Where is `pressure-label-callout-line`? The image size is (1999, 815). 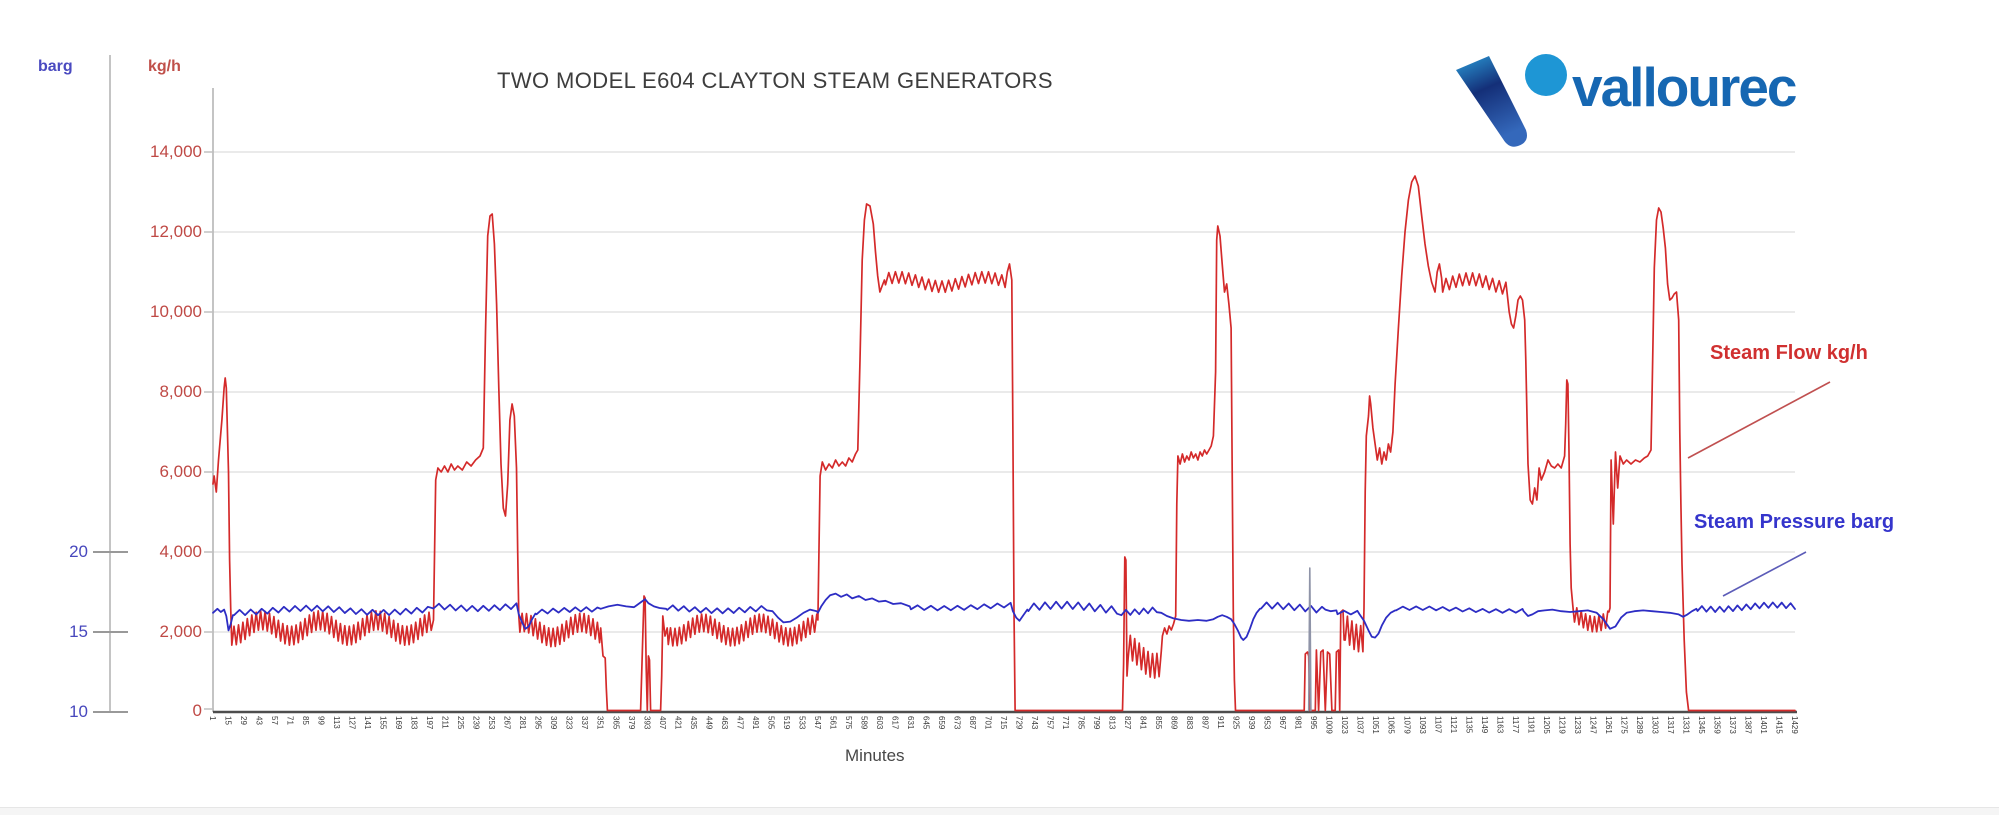
pressure-label-callout-line is located at coordinates (1764, 574).